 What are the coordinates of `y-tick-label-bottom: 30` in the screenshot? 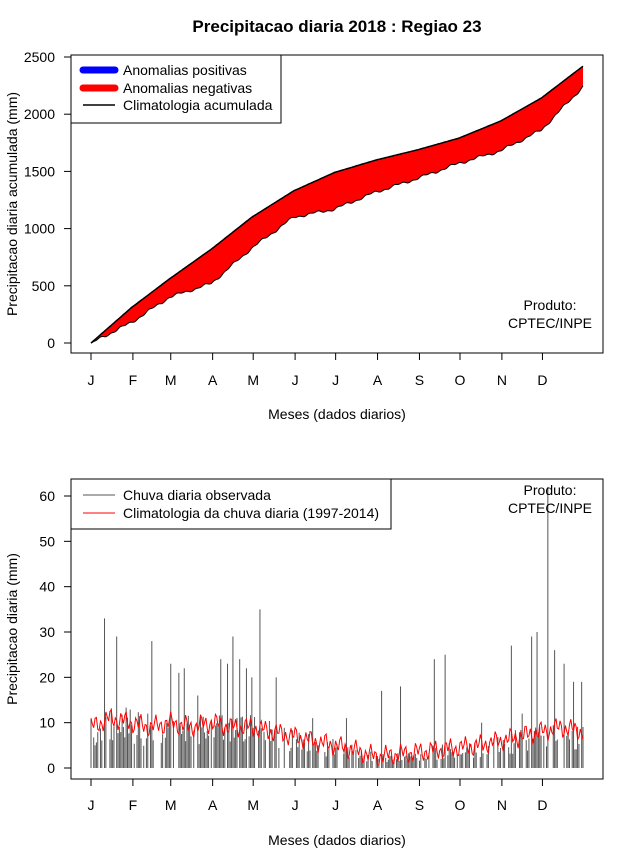 It's located at (47, 632).